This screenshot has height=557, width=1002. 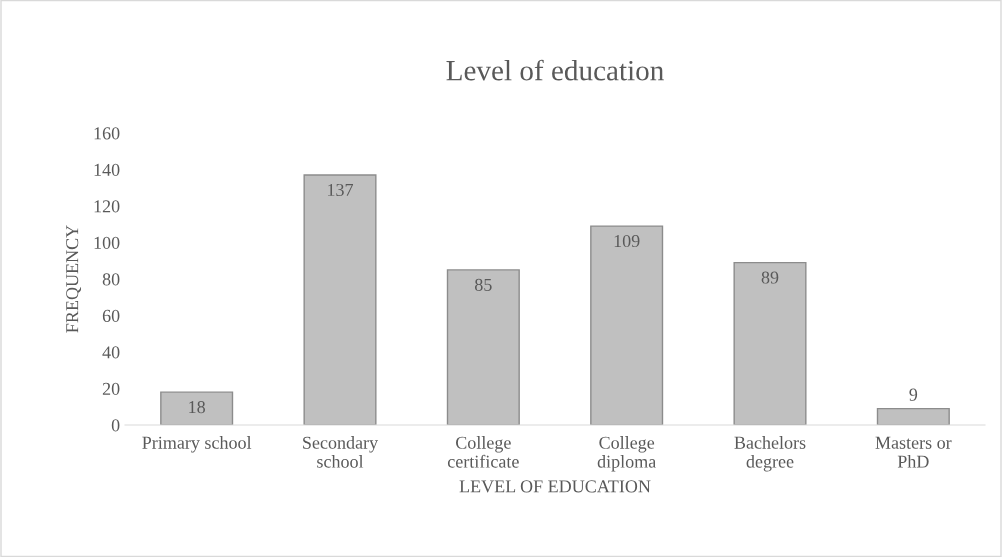 I want to click on y-axis-title: FREQUENCY, so click(x=74, y=279).